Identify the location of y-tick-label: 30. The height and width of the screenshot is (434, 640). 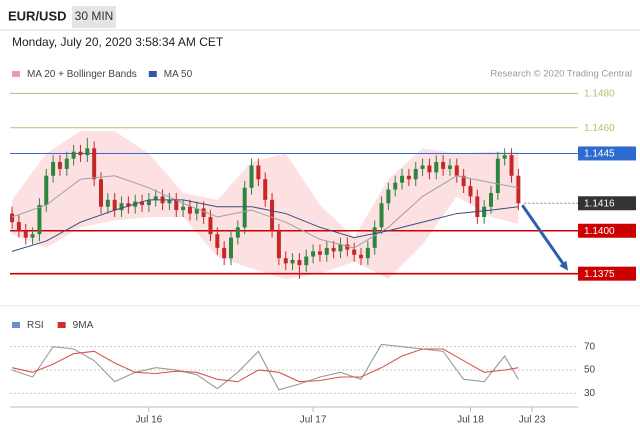
(590, 393).